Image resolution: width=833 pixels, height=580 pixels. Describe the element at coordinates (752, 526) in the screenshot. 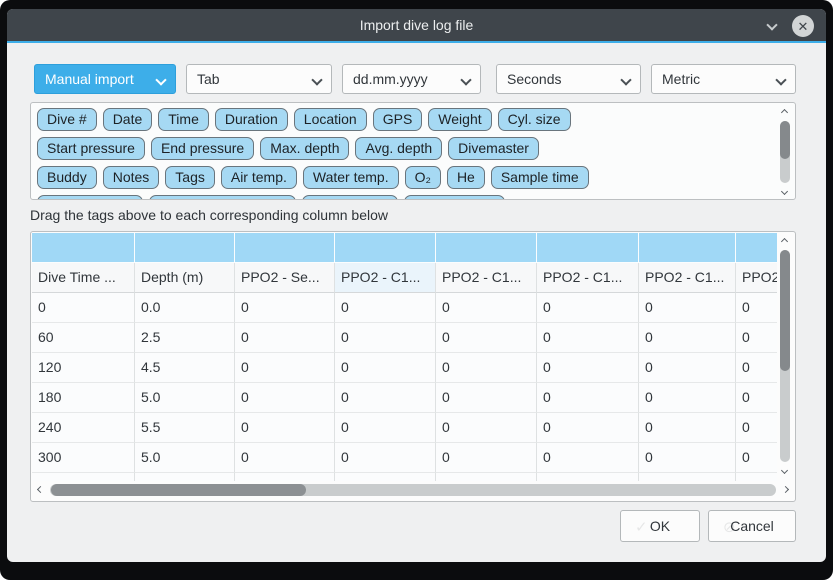

I see `cancel-button: Cancel` at that location.